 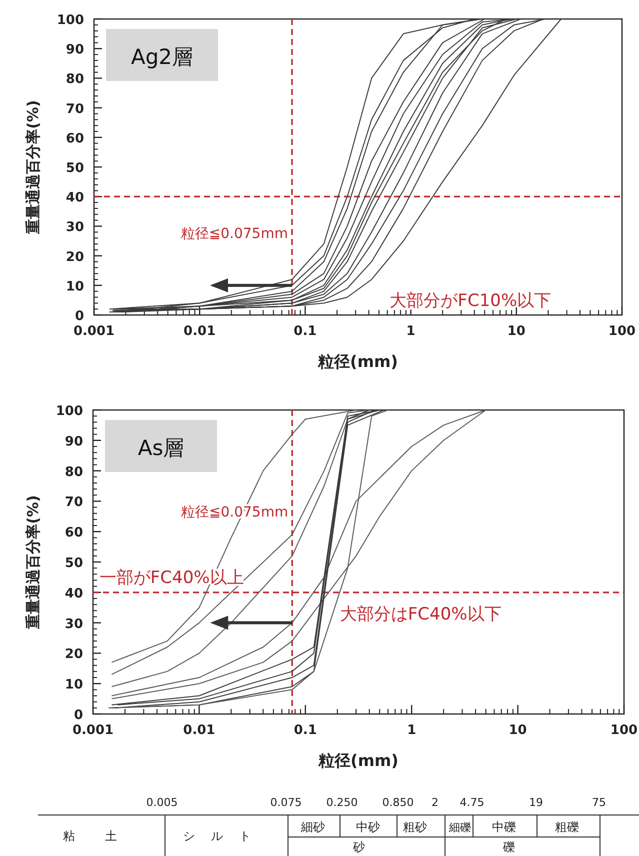 What do you see at coordinates (472, 802) in the screenshot?
I see `text: 4.75` at bounding box center [472, 802].